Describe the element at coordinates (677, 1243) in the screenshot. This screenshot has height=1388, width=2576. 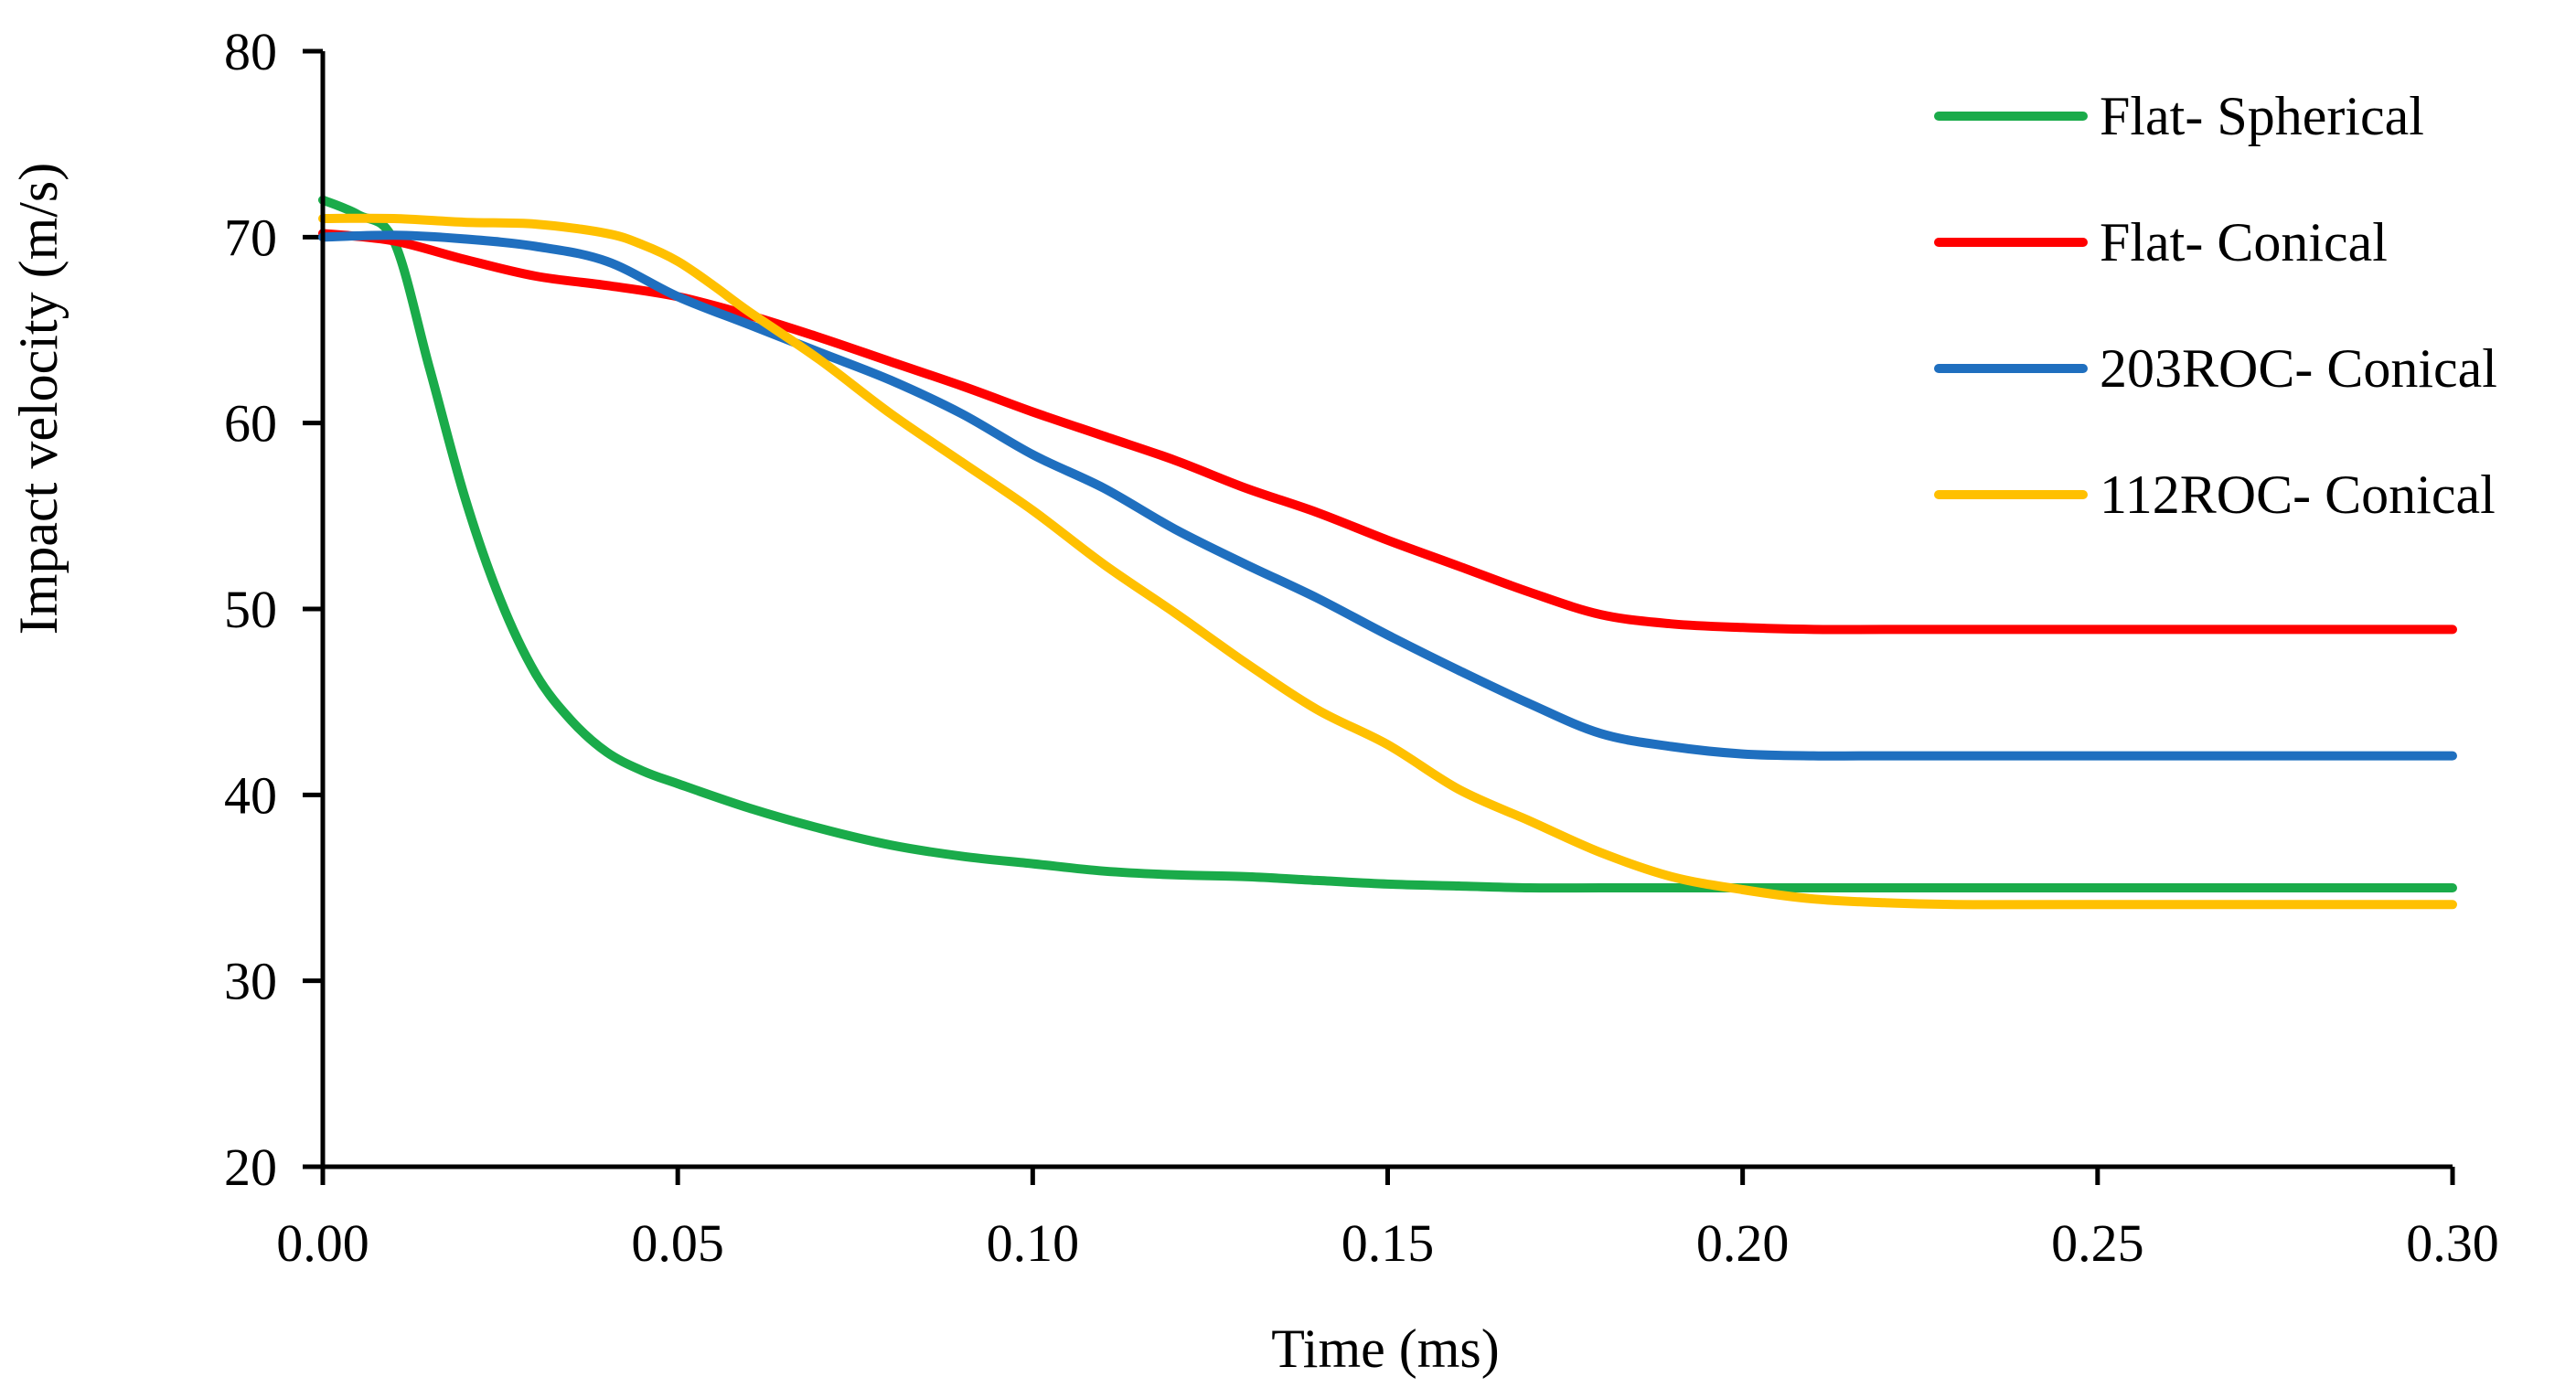
I see `x-tick-label: 0.05` at that location.